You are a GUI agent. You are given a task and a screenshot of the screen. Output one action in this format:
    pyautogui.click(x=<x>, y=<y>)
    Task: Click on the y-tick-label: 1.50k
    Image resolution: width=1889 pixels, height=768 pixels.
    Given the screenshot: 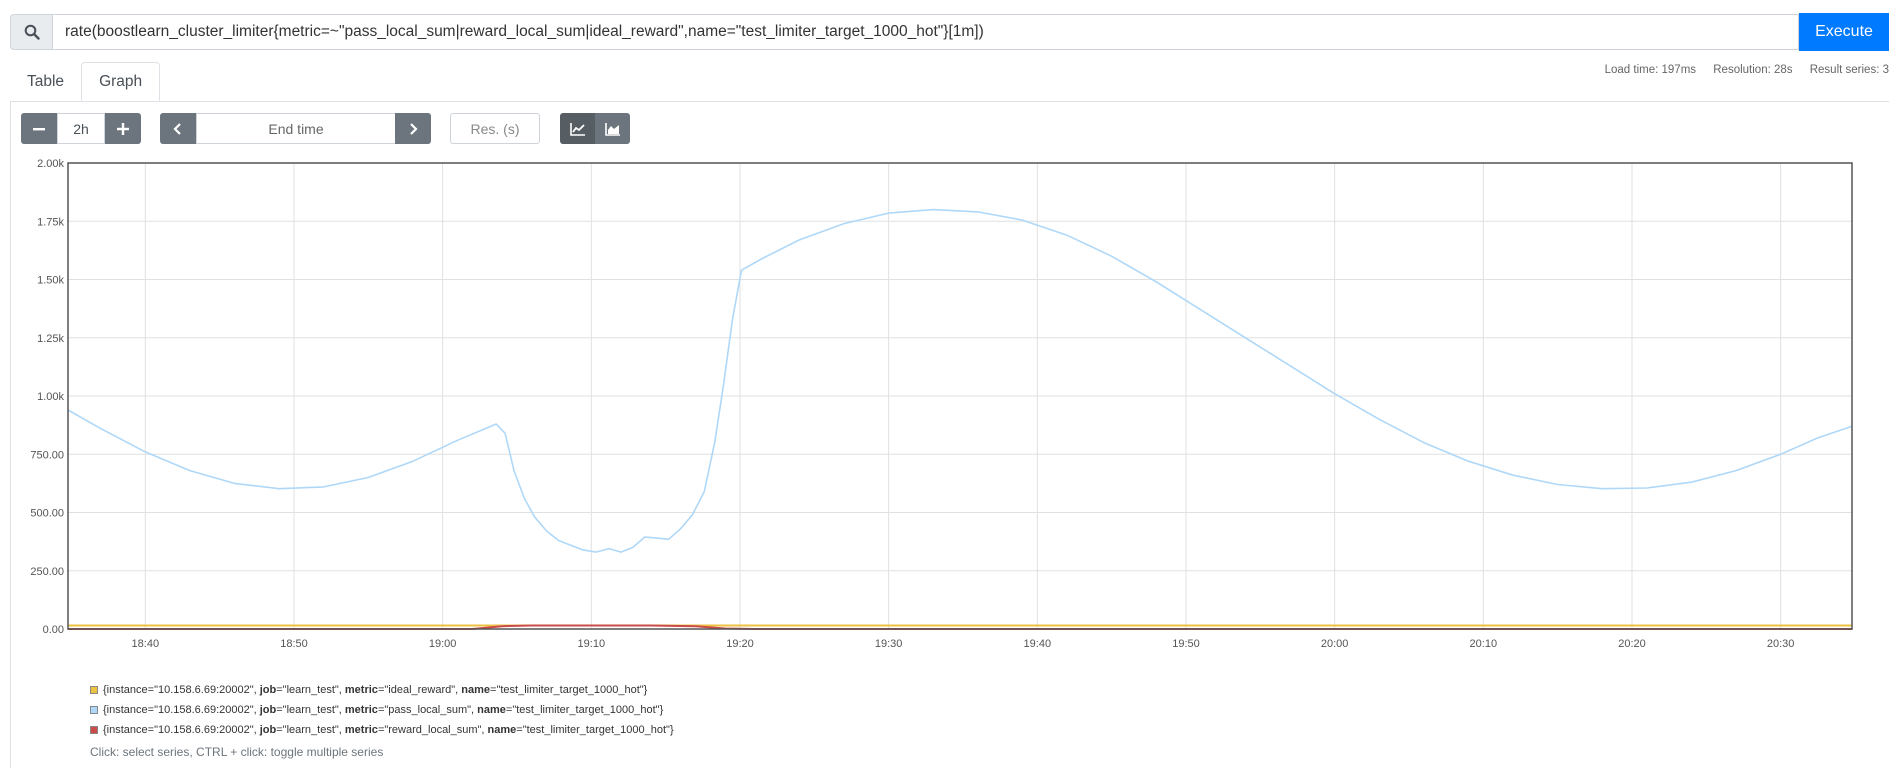 What is the action you would take?
    pyautogui.click(x=50, y=281)
    